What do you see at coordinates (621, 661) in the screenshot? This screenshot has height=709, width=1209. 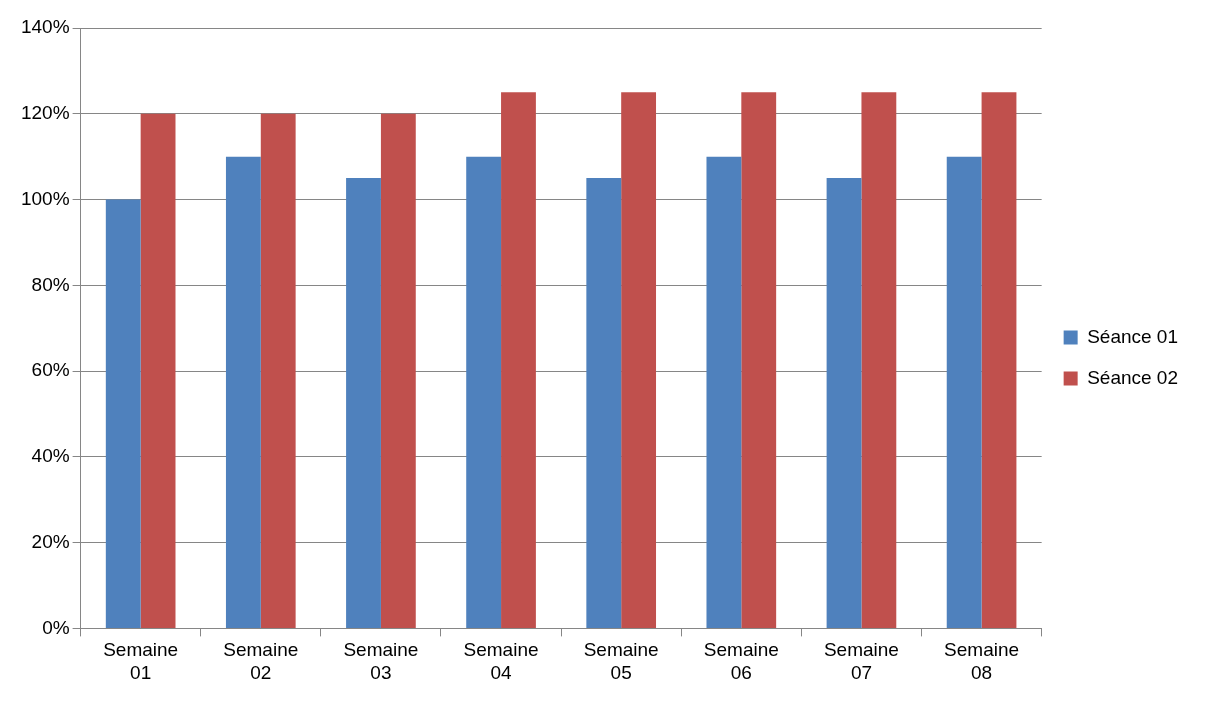 I see `x-tick-label: Semaine 05` at bounding box center [621, 661].